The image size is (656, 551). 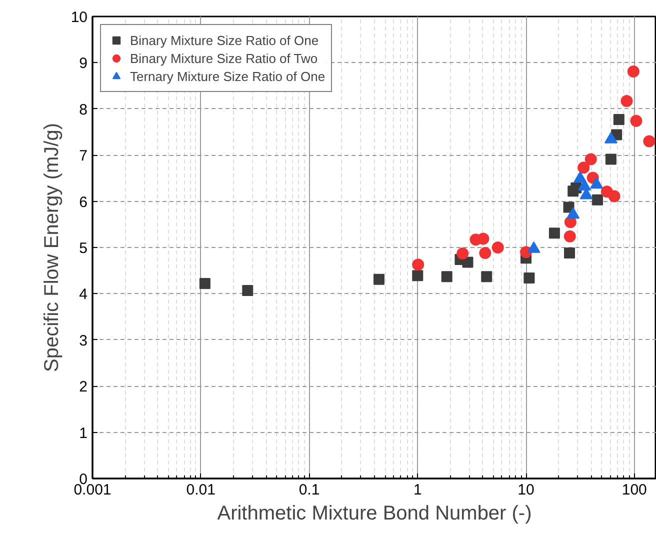 I want to click on x-tick-label: 0.1, so click(x=309, y=490).